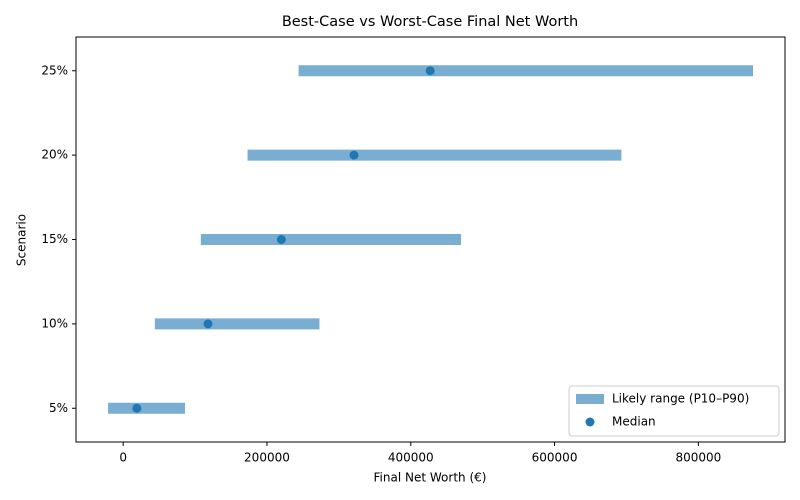 This screenshot has width=800, height=500. I want to click on x-tick-label: 800000, so click(698, 458).